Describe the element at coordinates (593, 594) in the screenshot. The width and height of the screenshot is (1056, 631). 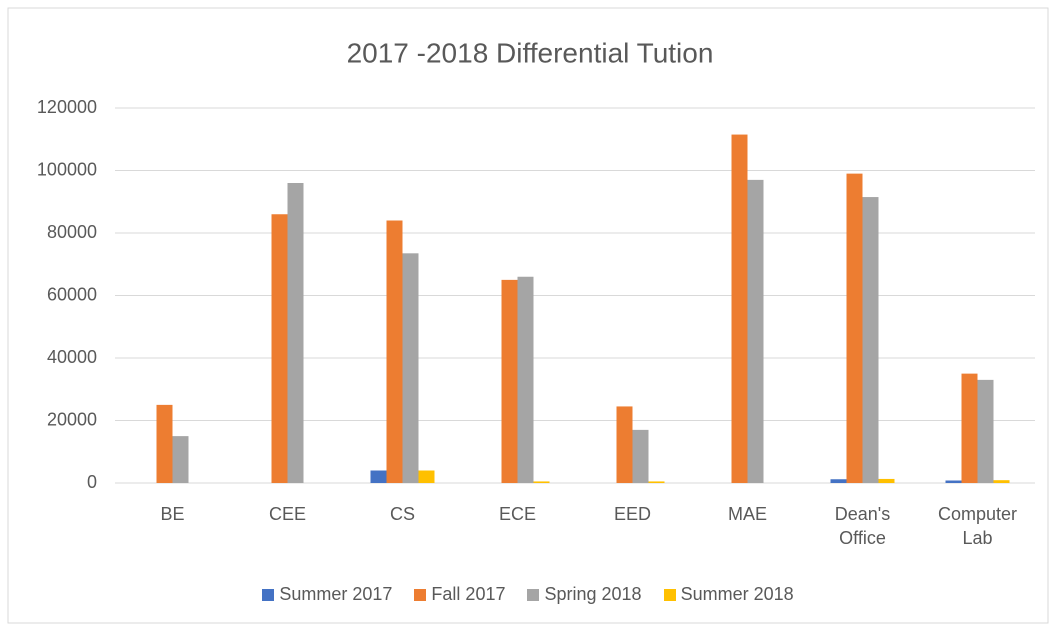
I see `legend-label: Spring 2018` at that location.